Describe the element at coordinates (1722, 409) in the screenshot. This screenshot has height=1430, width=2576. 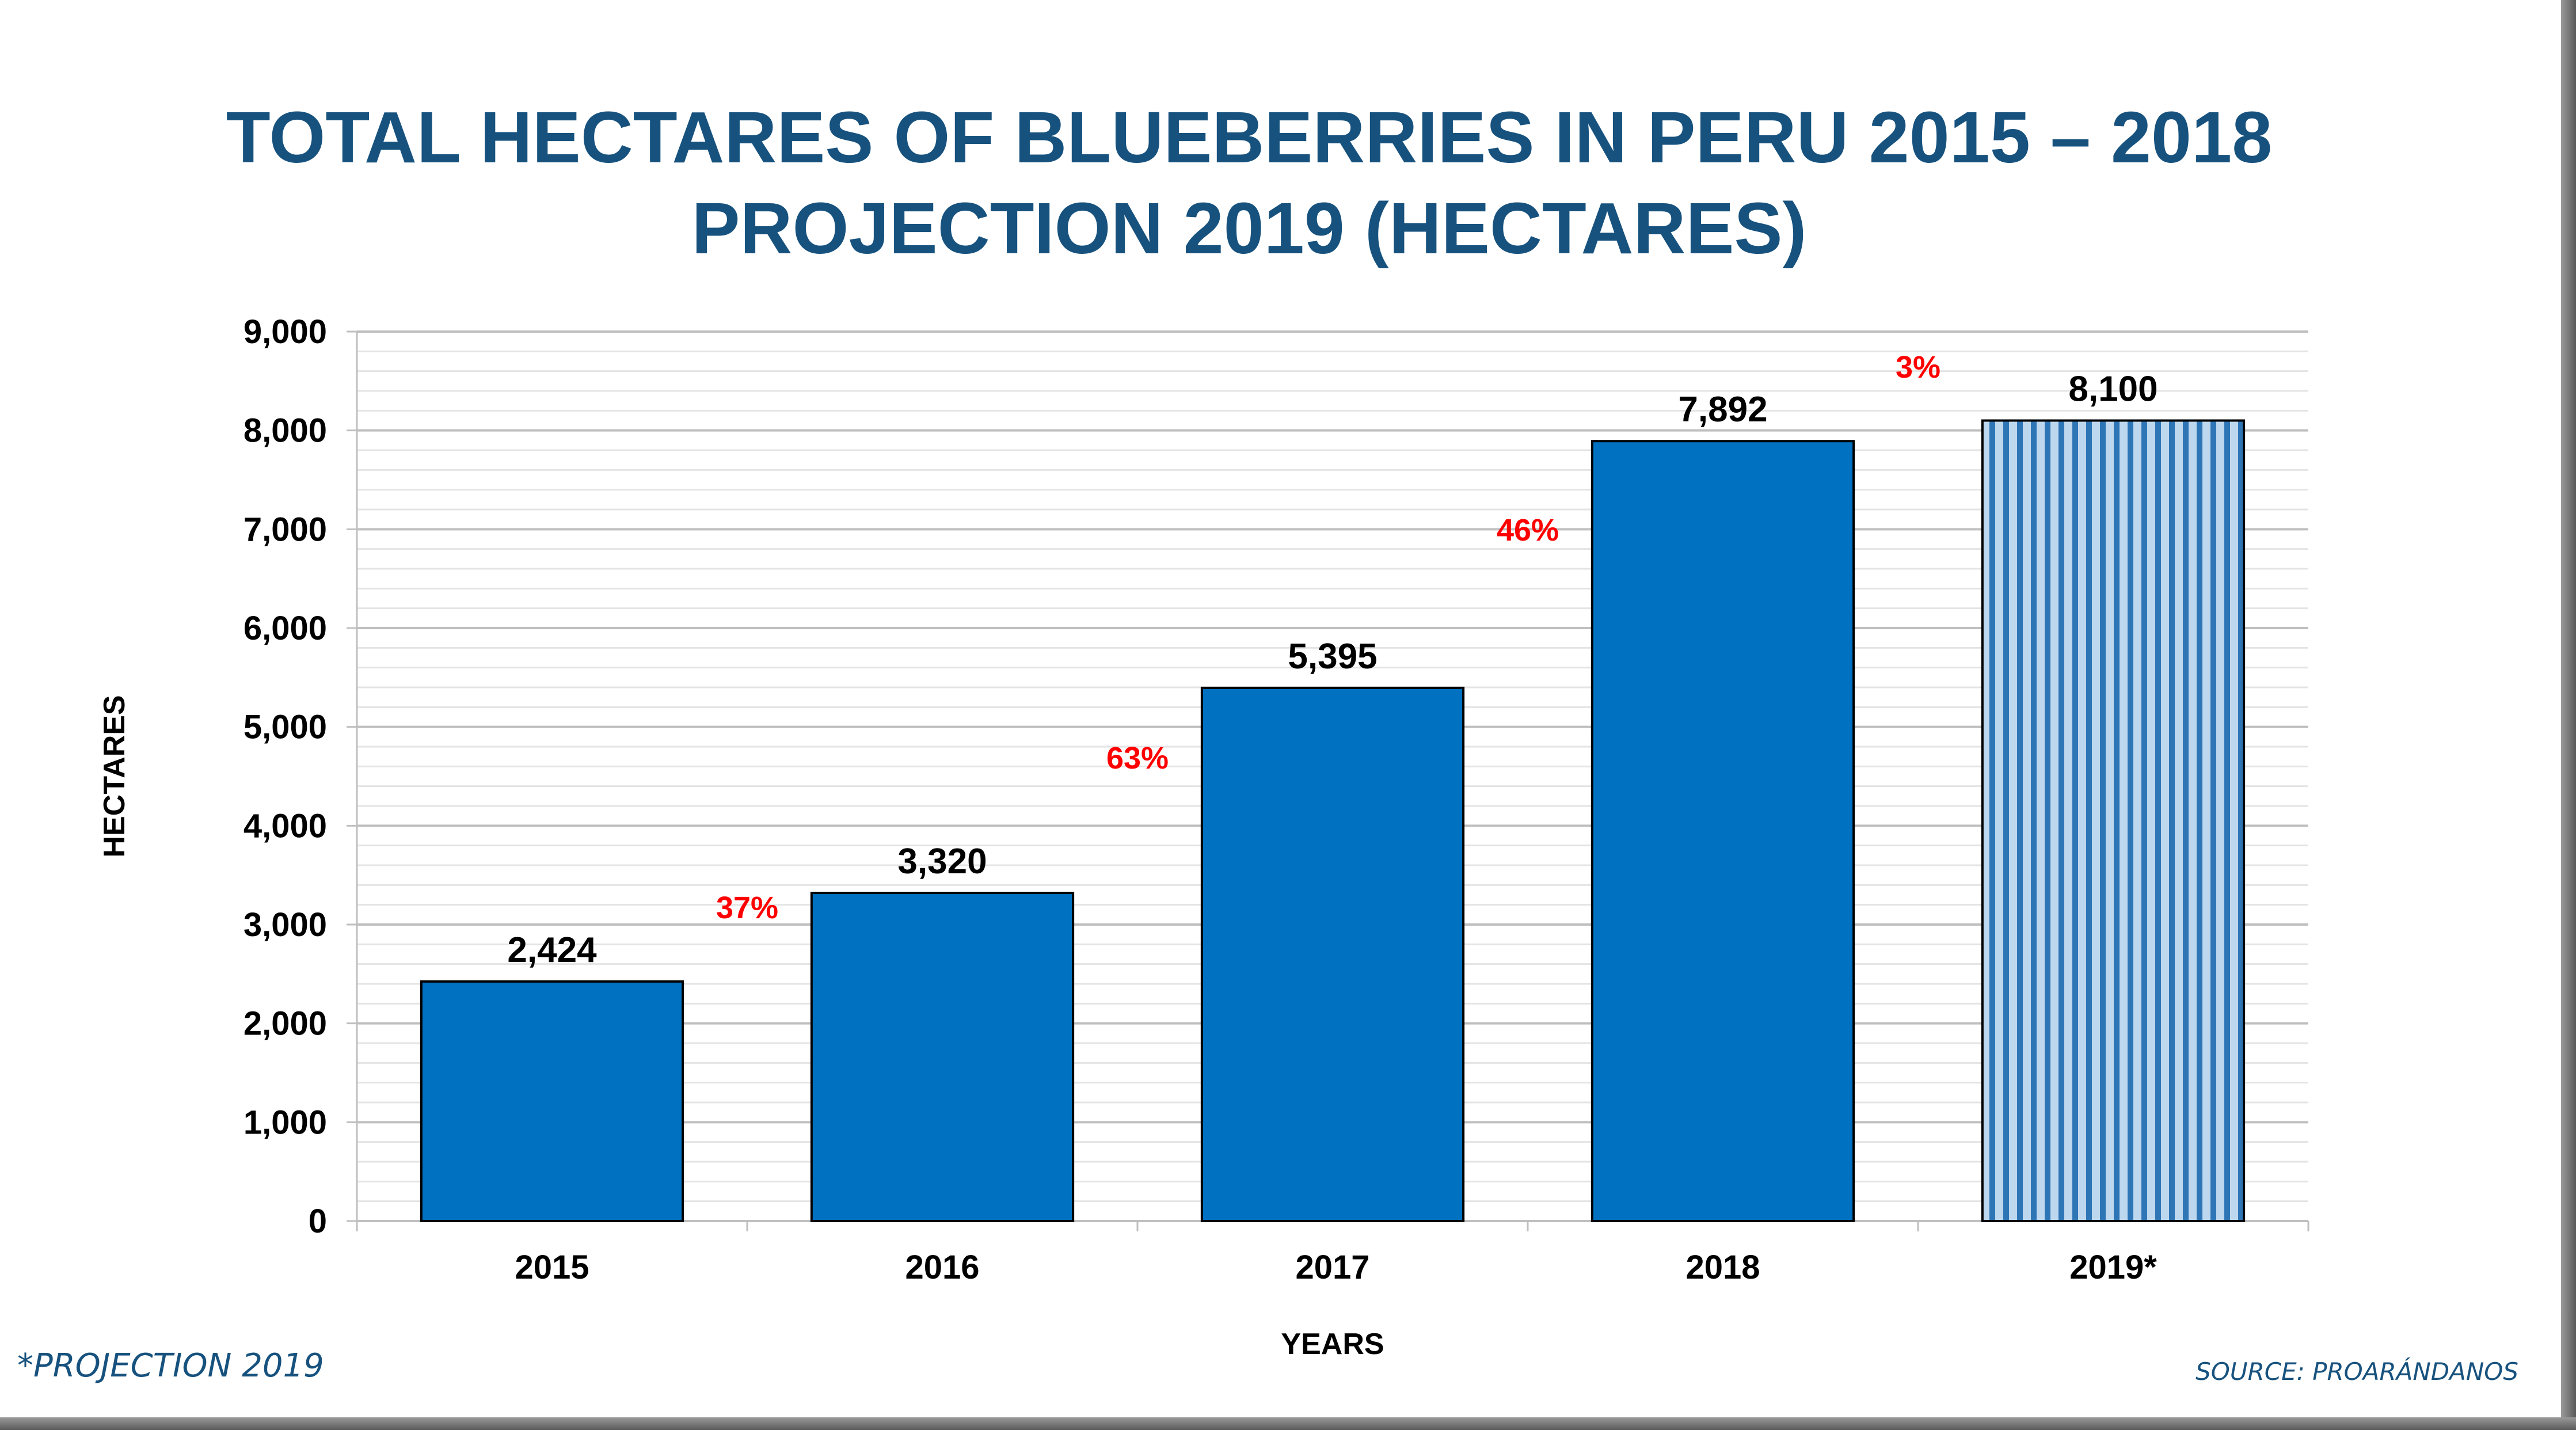
I see `bar-value-label: 7,892` at that location.